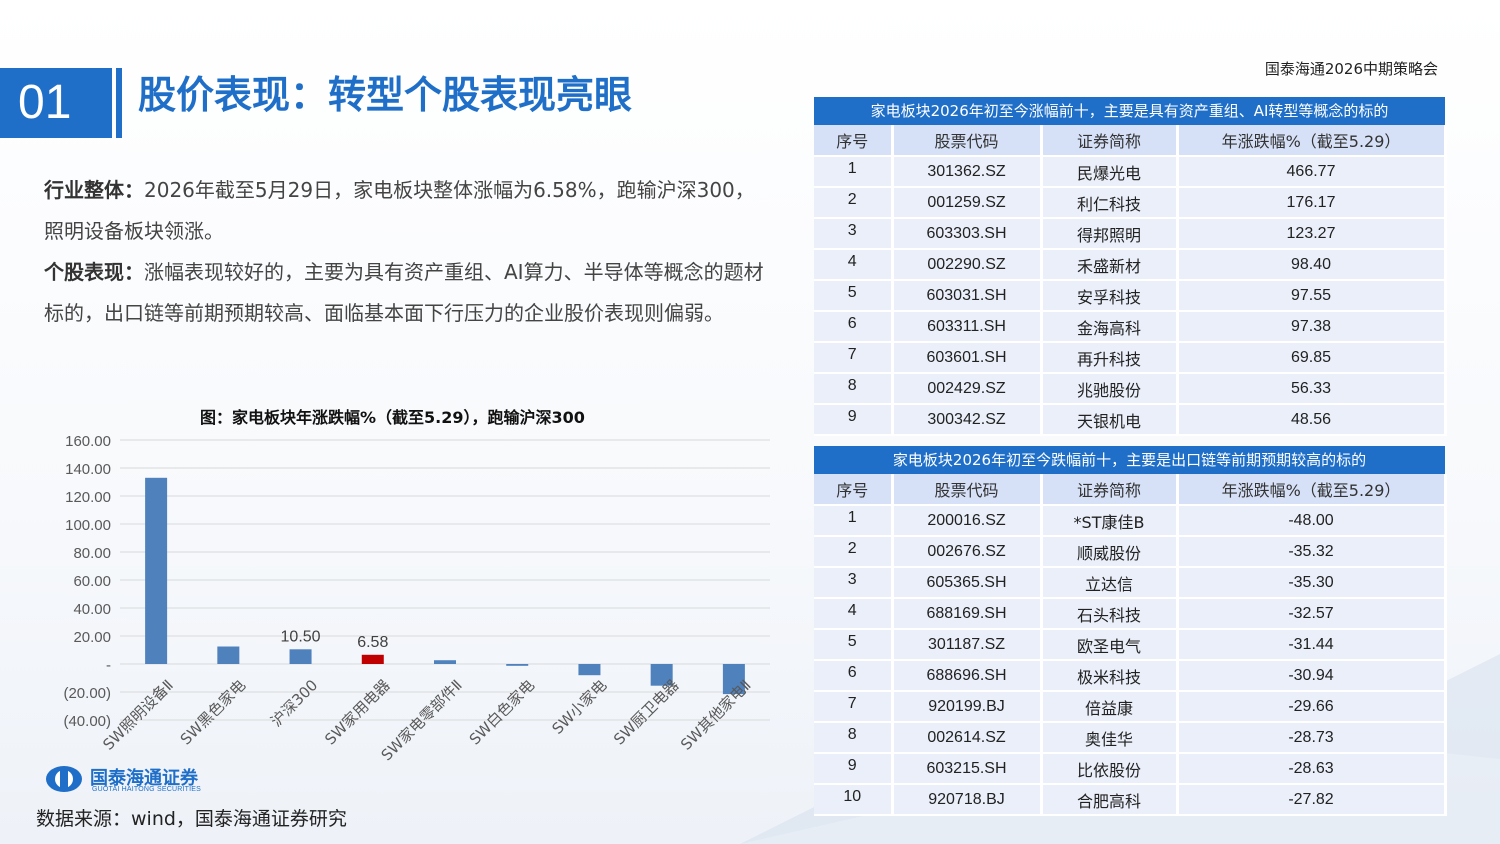 This screenshot has height=844, width=1500. What do you see at coordinates (1110, 327) in the screenshot?
I see `stock-name: 金海高科` at bounding box center [1110, 327].